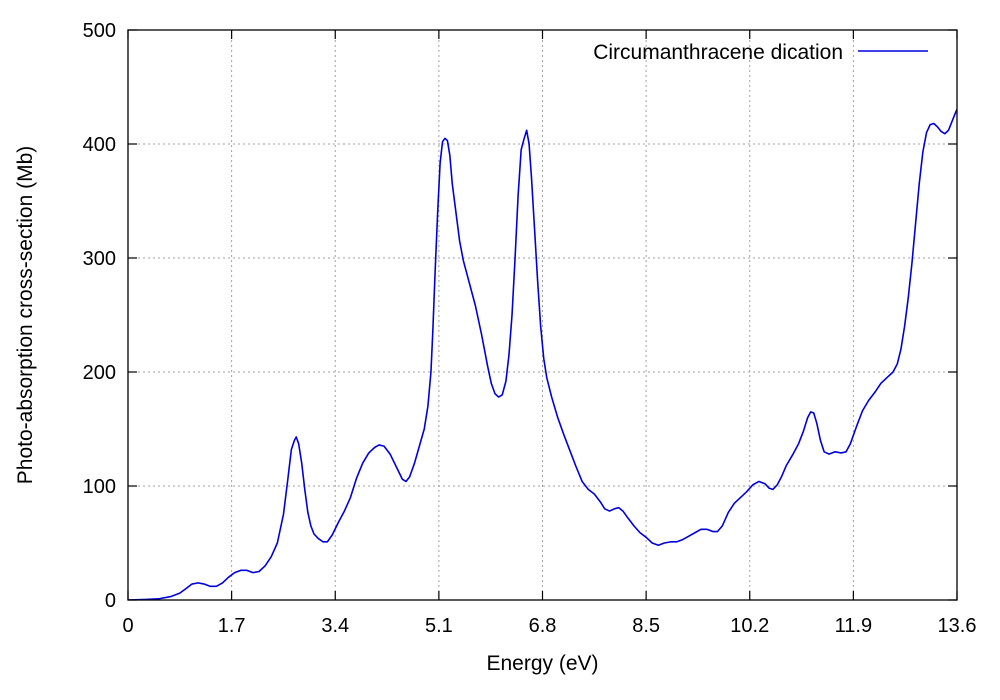  Describe the element at coordinates (99, 373) in the screenshot. I see `y-tick-label: 200` at that location.